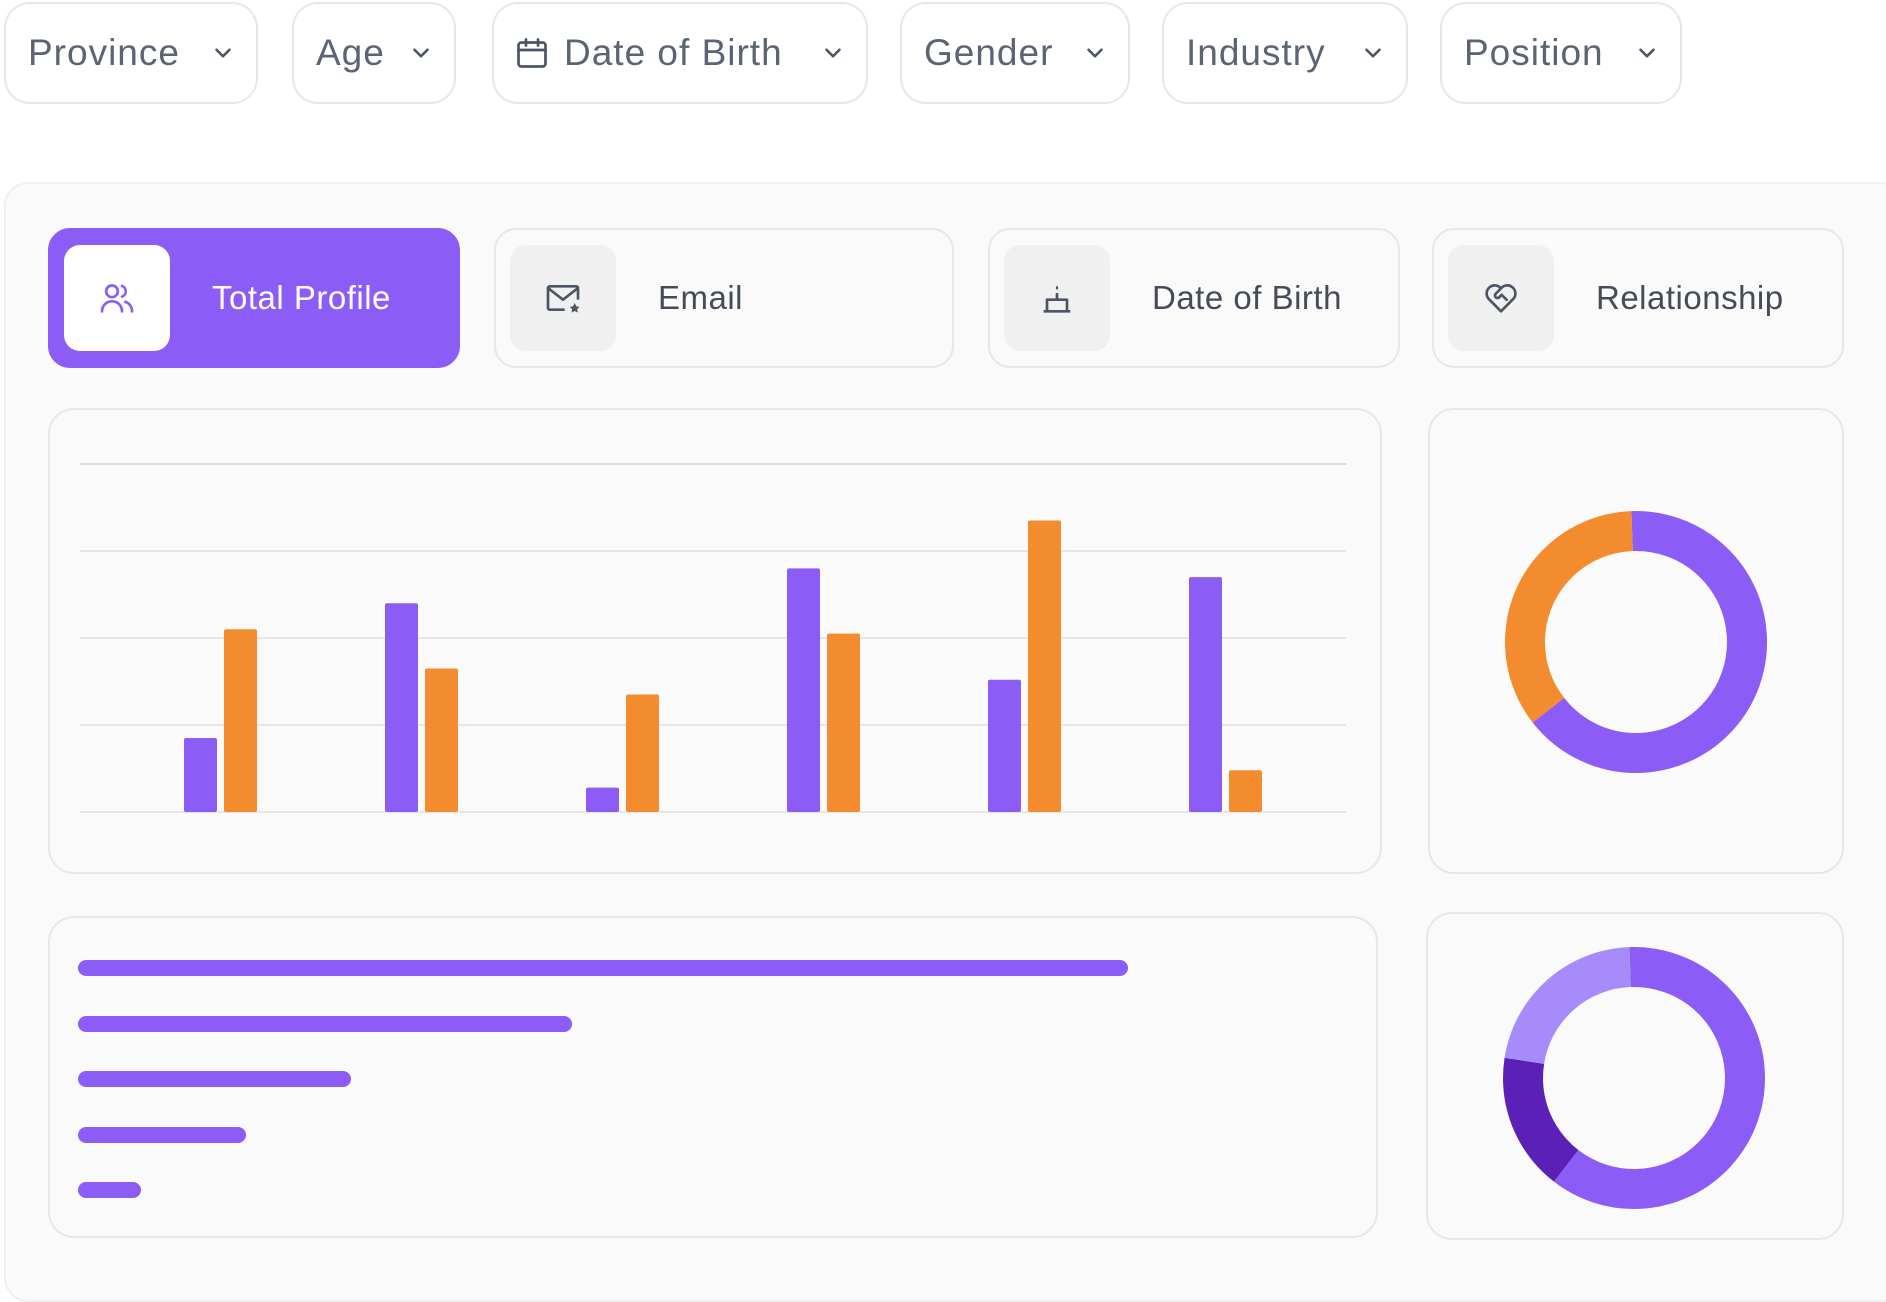 The width and height of the screenshot is (1886, 1302). I want to click on tab-email-label: Email, so click(701, 297).